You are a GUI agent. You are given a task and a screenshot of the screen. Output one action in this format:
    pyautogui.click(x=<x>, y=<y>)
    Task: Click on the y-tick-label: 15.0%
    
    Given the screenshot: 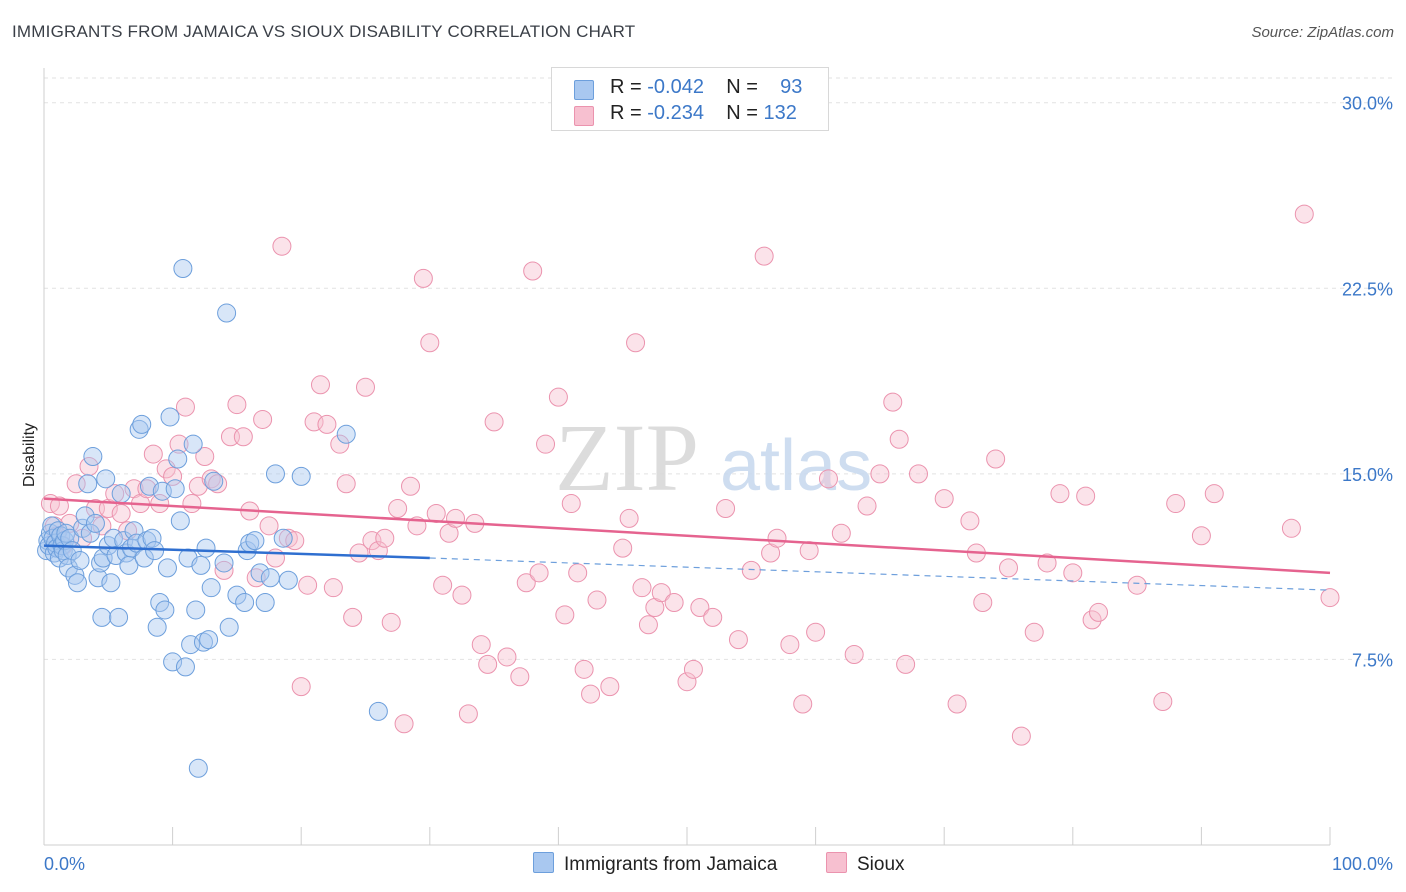 What is the action you would take?
    pyautogui.click(x=1367, y=475)
    